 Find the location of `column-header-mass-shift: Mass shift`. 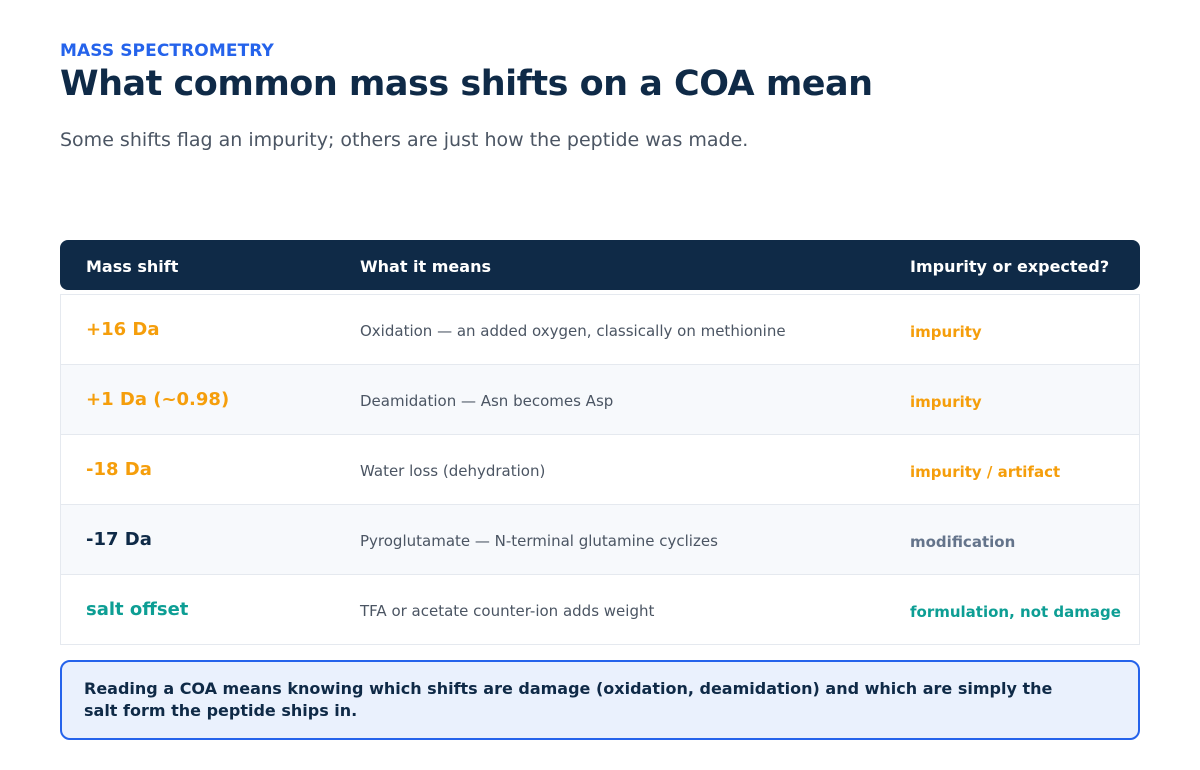

column-header-mass-shift: Mass shift is located at coordinates (132, 266).